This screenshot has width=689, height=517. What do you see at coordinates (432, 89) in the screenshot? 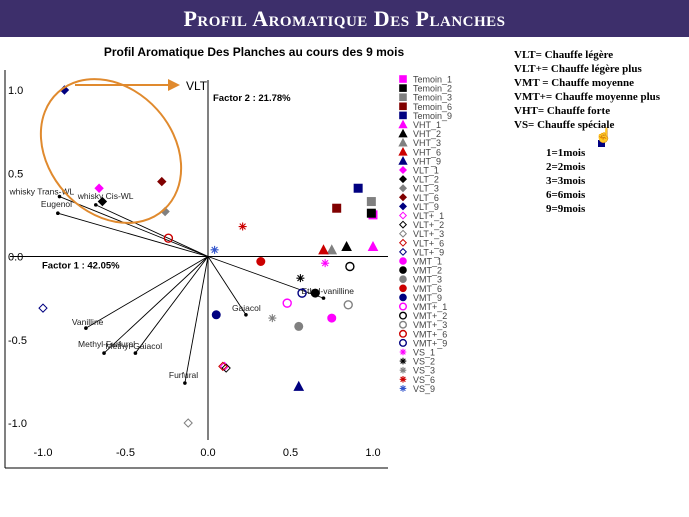
I see `legend-label: Temoin_2` at bounding box center [432, 89].